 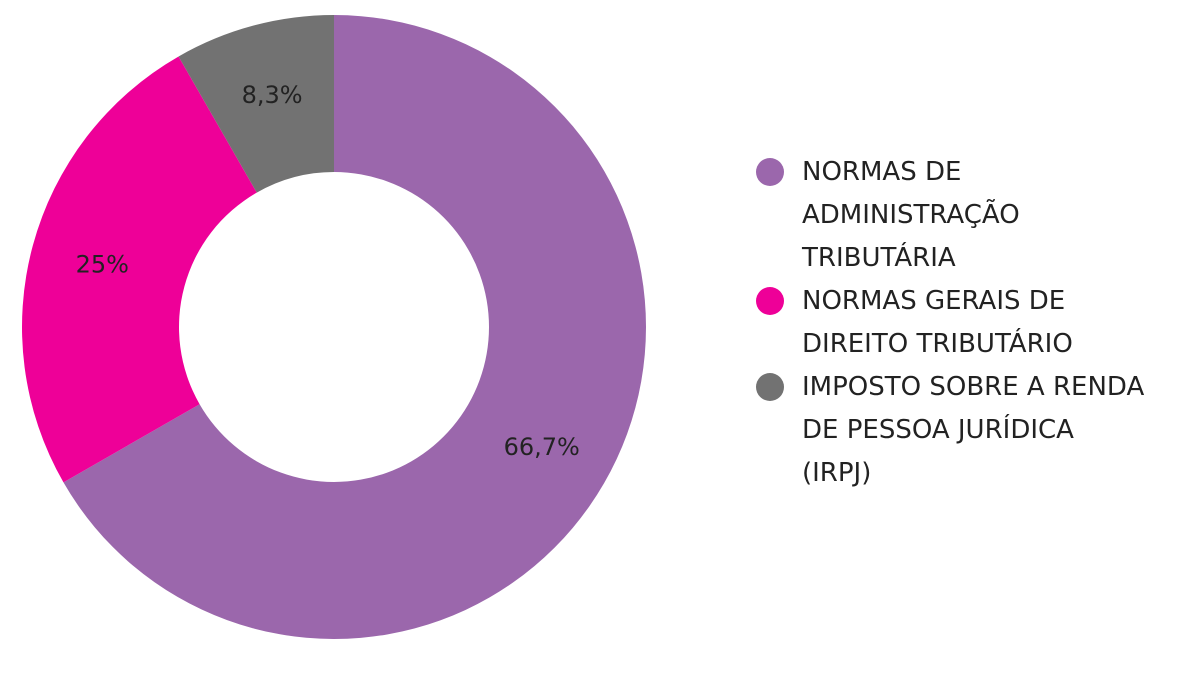 I want to click on legend-label-line: ADMINISTRAÇÃO, so click(x=911, y=214).